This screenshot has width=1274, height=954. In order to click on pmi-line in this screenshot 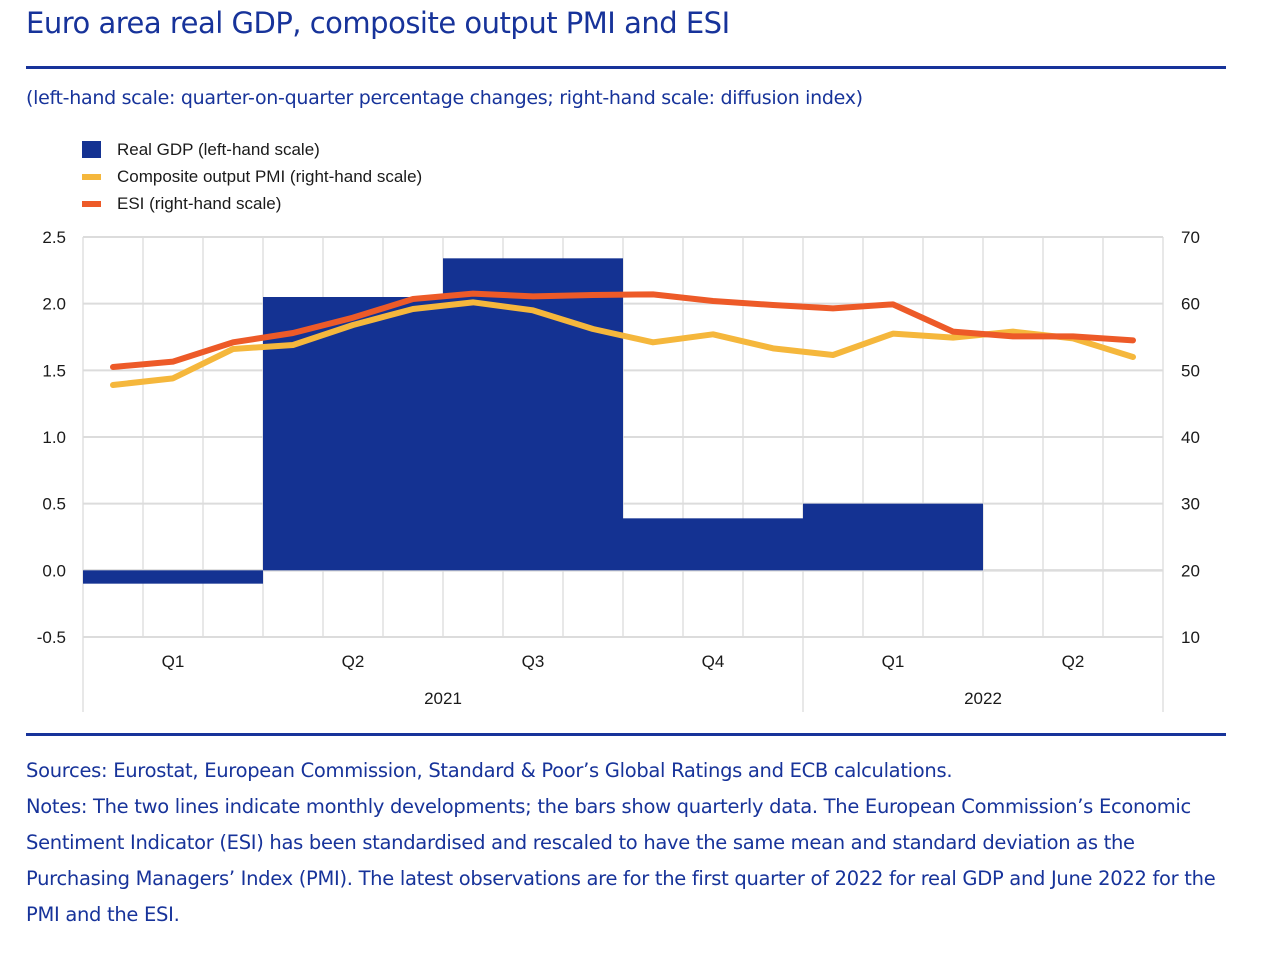, I will do `click(623, 343)`.